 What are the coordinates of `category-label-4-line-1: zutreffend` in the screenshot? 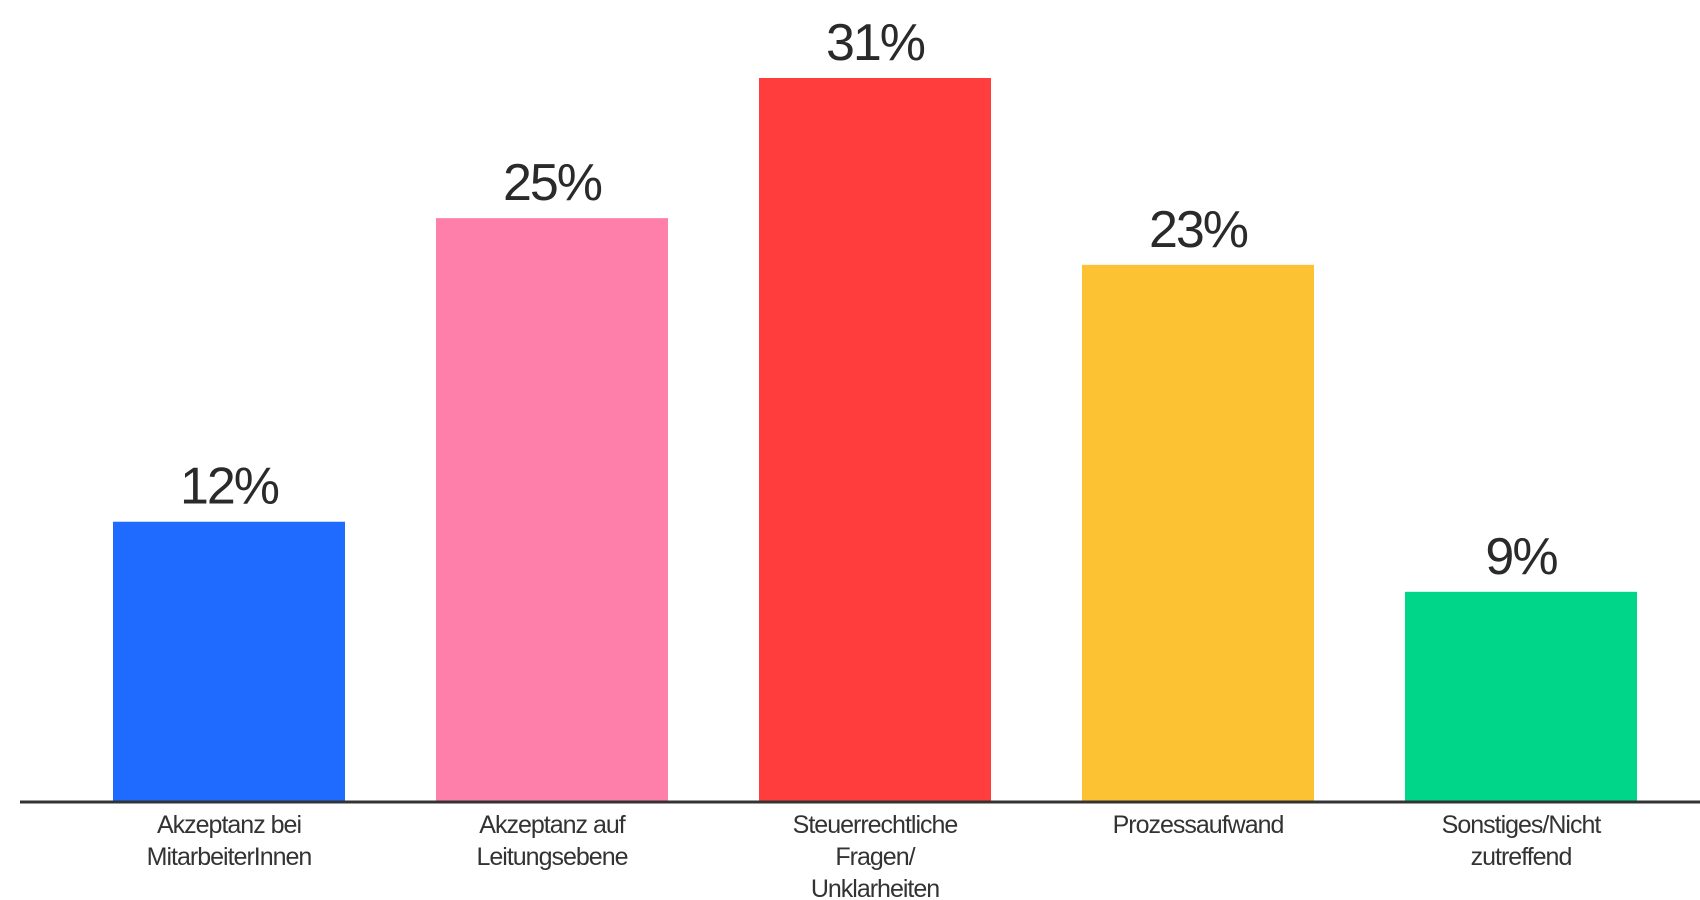 It's located at (1521, 857).